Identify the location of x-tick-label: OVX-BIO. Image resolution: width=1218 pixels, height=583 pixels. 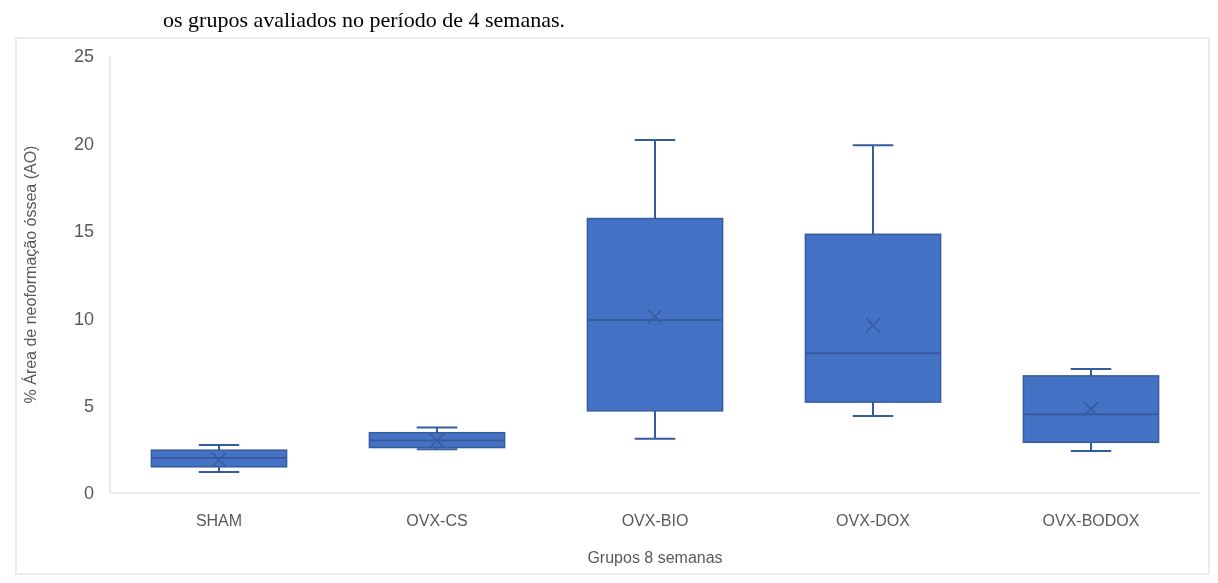
(655, 520).